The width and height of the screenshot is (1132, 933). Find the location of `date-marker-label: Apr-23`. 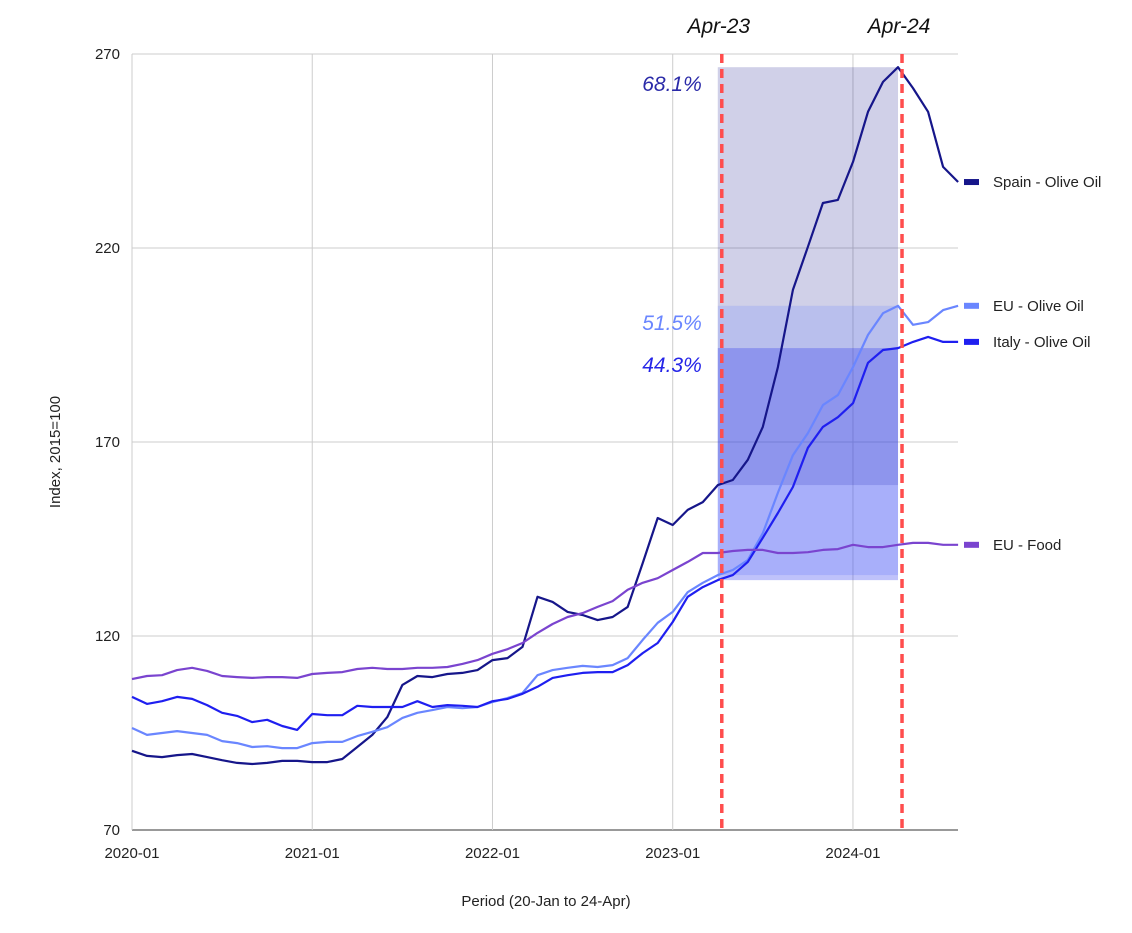

date-marker-label: Apr-23 is located at coordinates (717, 26).